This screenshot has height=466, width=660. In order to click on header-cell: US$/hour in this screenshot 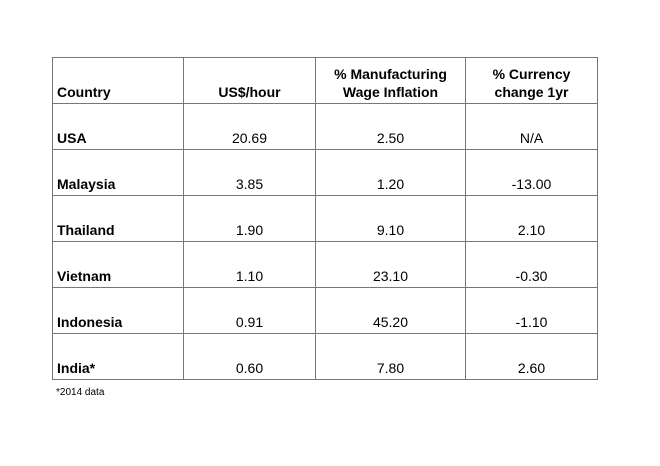, I will do `click(249, 80)`.